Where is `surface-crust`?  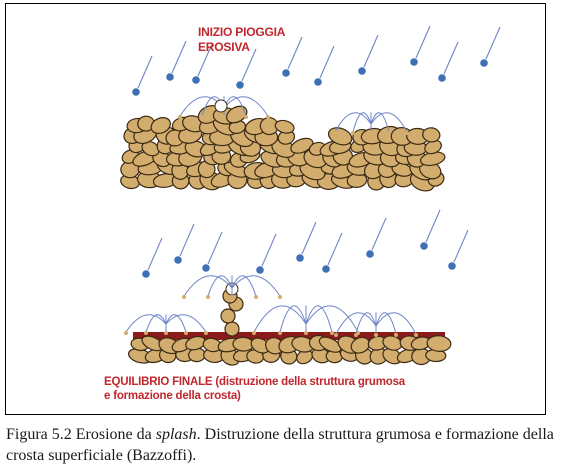
surface-crust is located at coordinates (289, 336).